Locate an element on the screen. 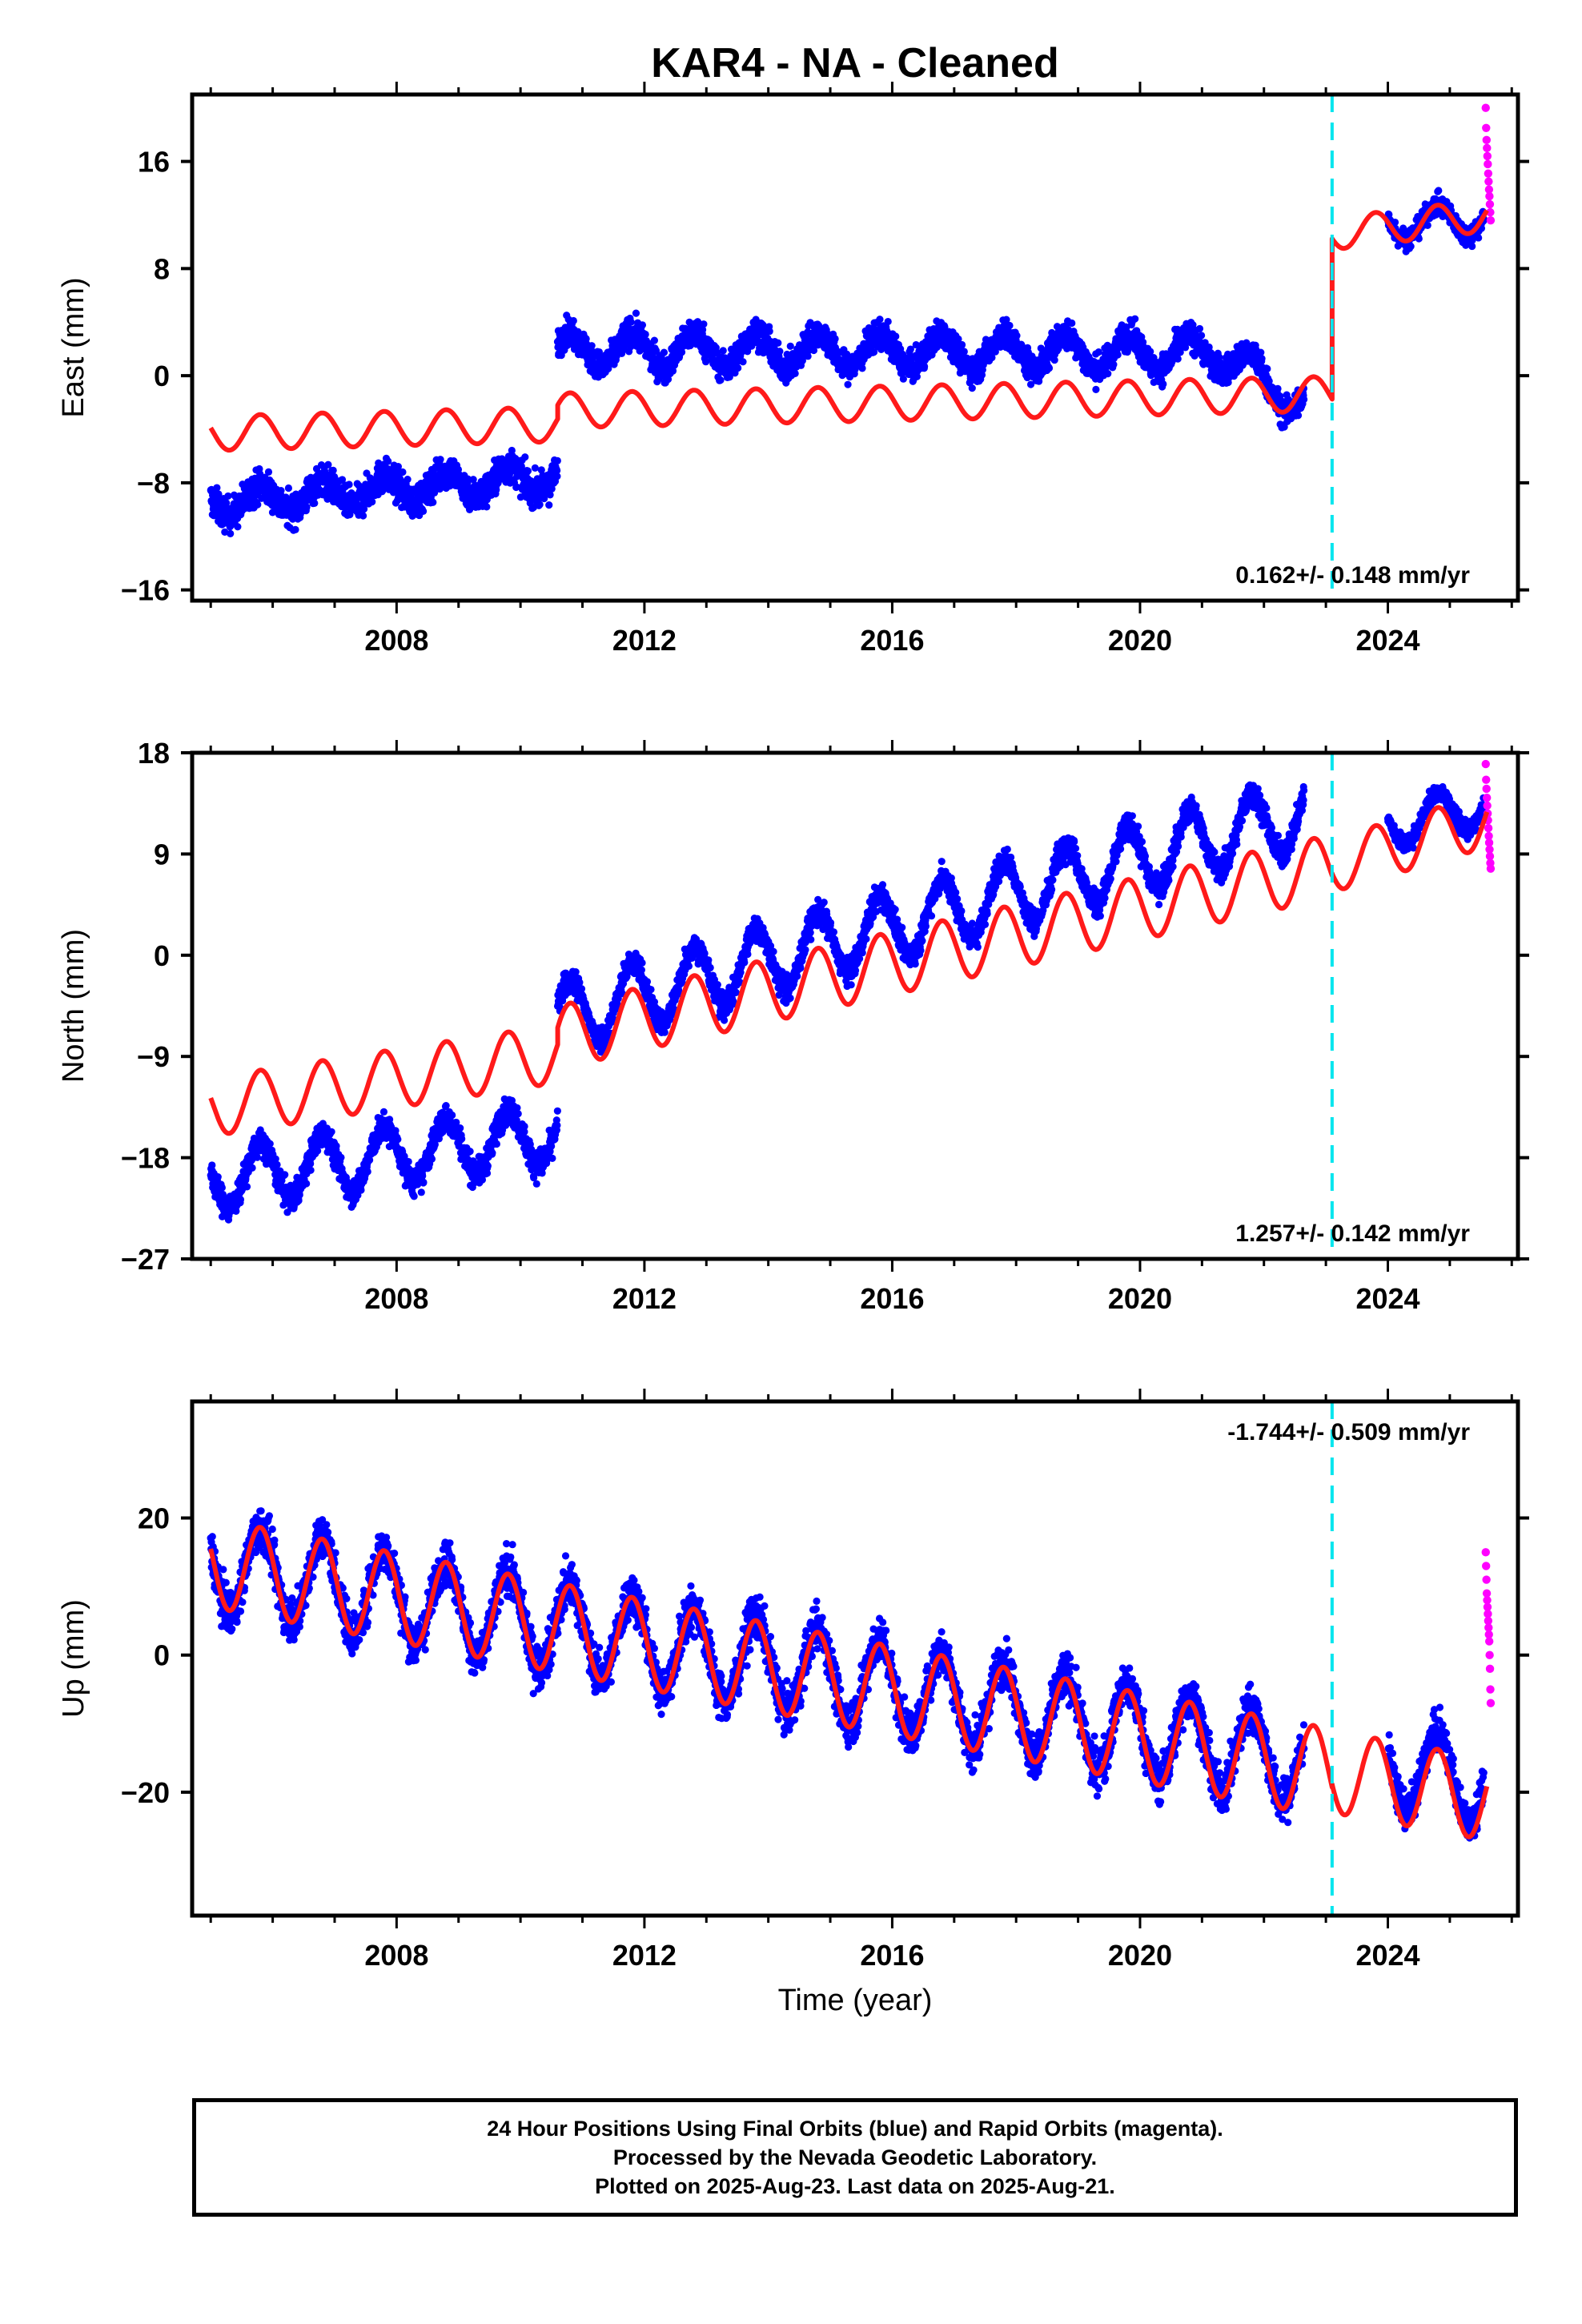  x-tick-label: 2008 is located at coordinates (396, 640).